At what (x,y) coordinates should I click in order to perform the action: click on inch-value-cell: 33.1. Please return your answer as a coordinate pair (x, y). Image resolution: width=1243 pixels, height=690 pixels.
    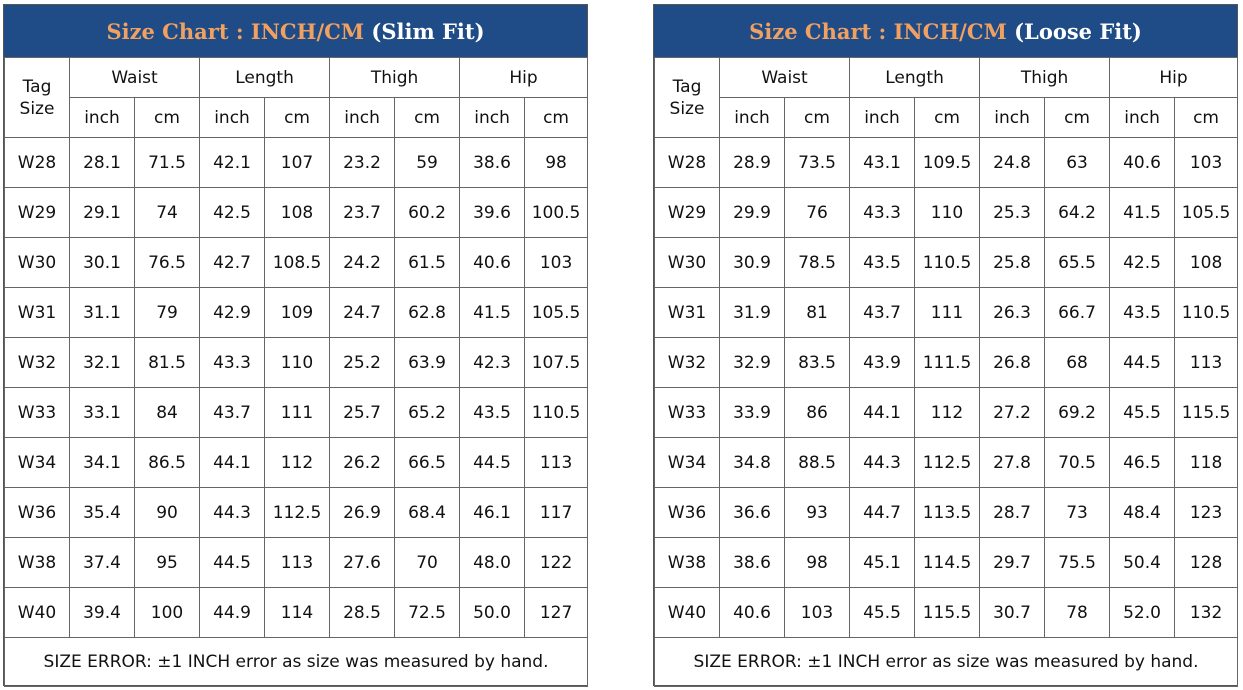
    Looking at the image, I should click on (102, 412).